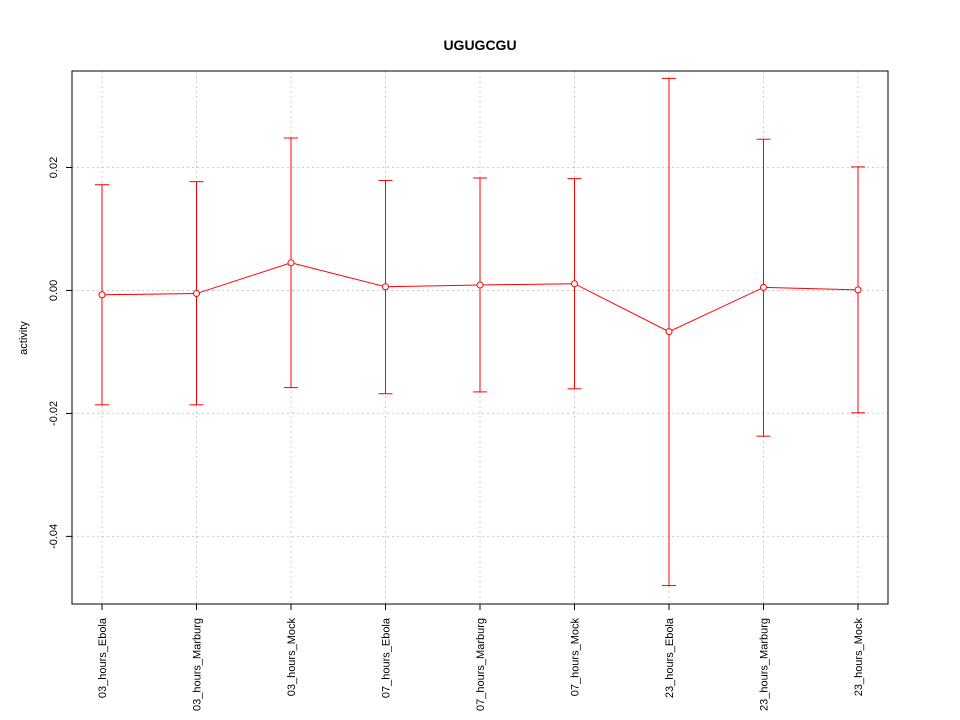  Describe the element at coordinates (292, 657) in the screenshot. I see `x-tick-label: 03_hours_Mock` at that location.